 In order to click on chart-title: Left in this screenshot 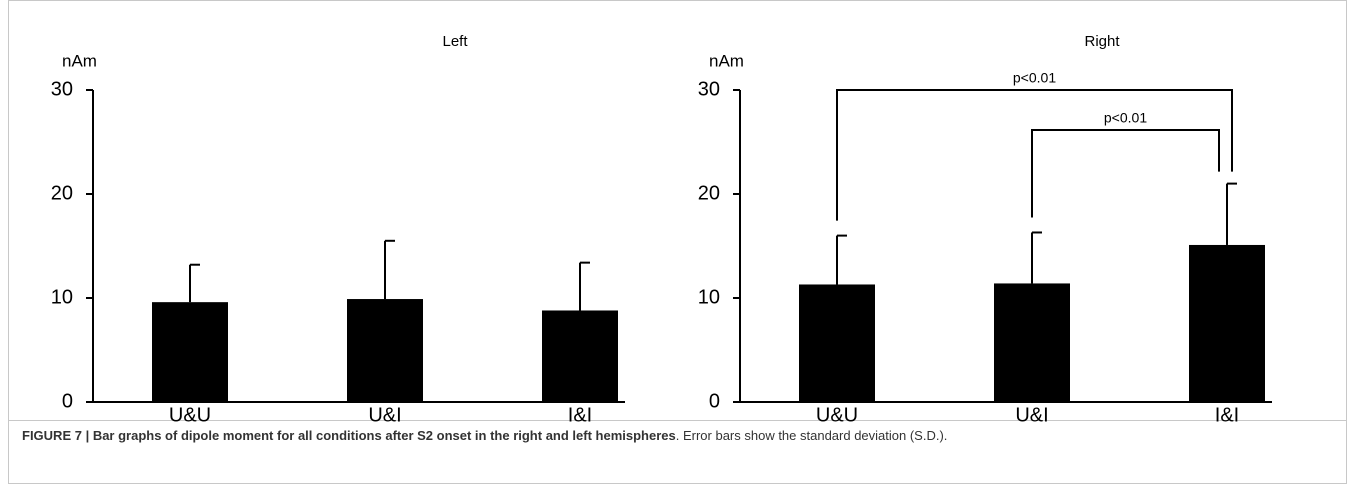, I will do `click(455, 41)`.